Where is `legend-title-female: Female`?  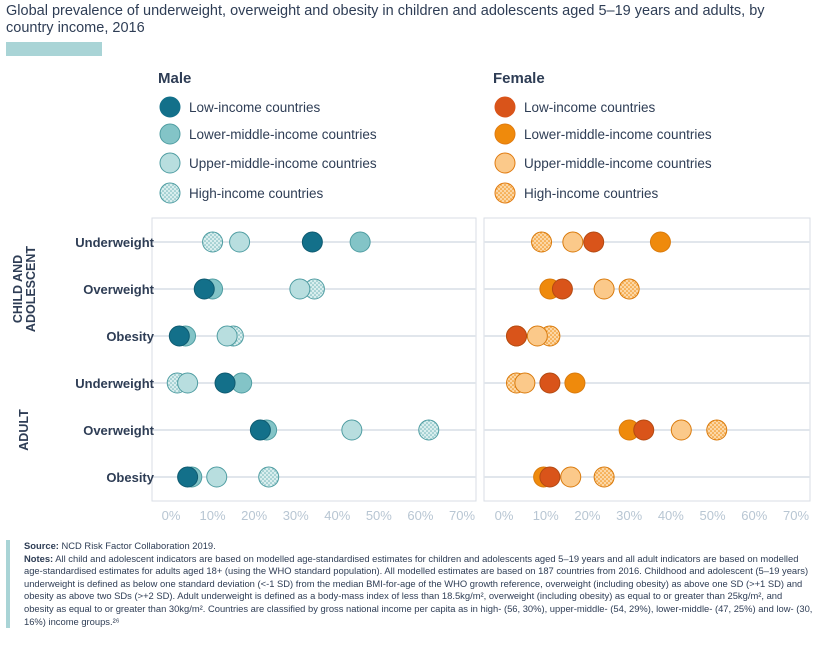
legend-title-female: Female is located at coordinates (519, 78).